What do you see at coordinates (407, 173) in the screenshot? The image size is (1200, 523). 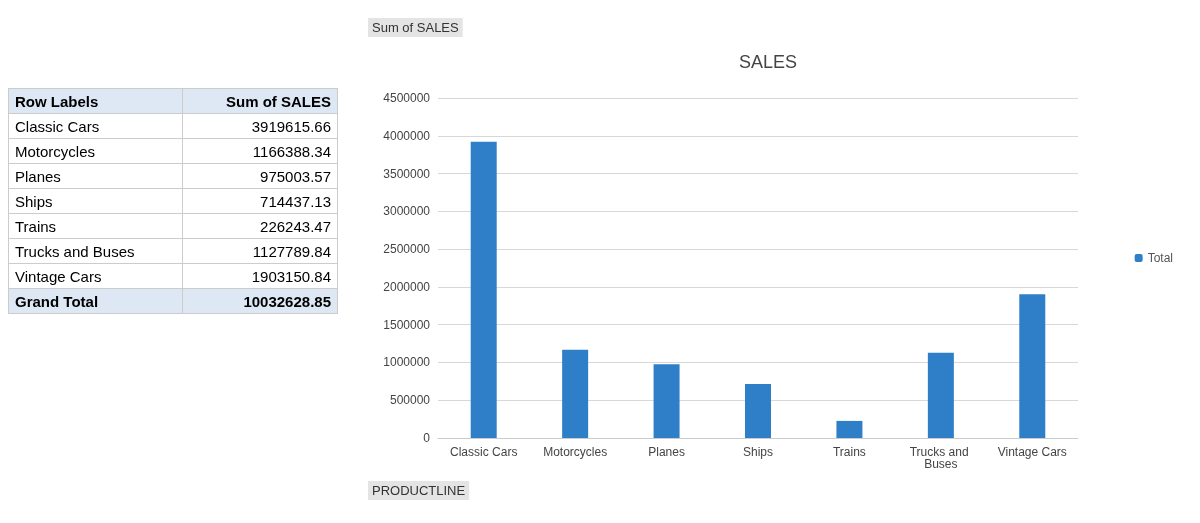 I see `y-tick-label: 3500000` at bounding box center [407, 173].